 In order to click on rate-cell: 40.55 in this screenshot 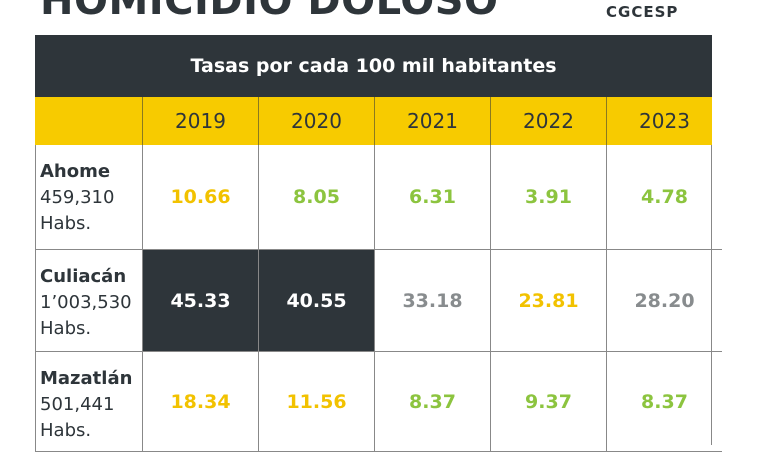, I will do `click(316, 301)`.